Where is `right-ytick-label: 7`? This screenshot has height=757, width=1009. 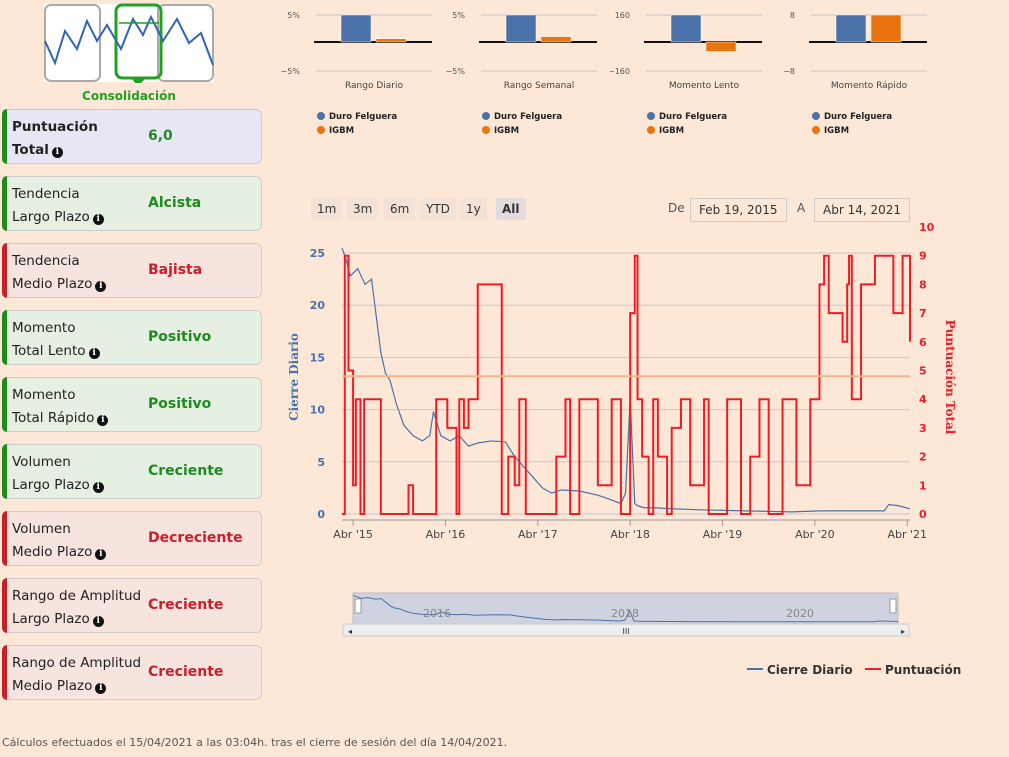
right-ytick-label: 7 is located at coordinates (923, 313).